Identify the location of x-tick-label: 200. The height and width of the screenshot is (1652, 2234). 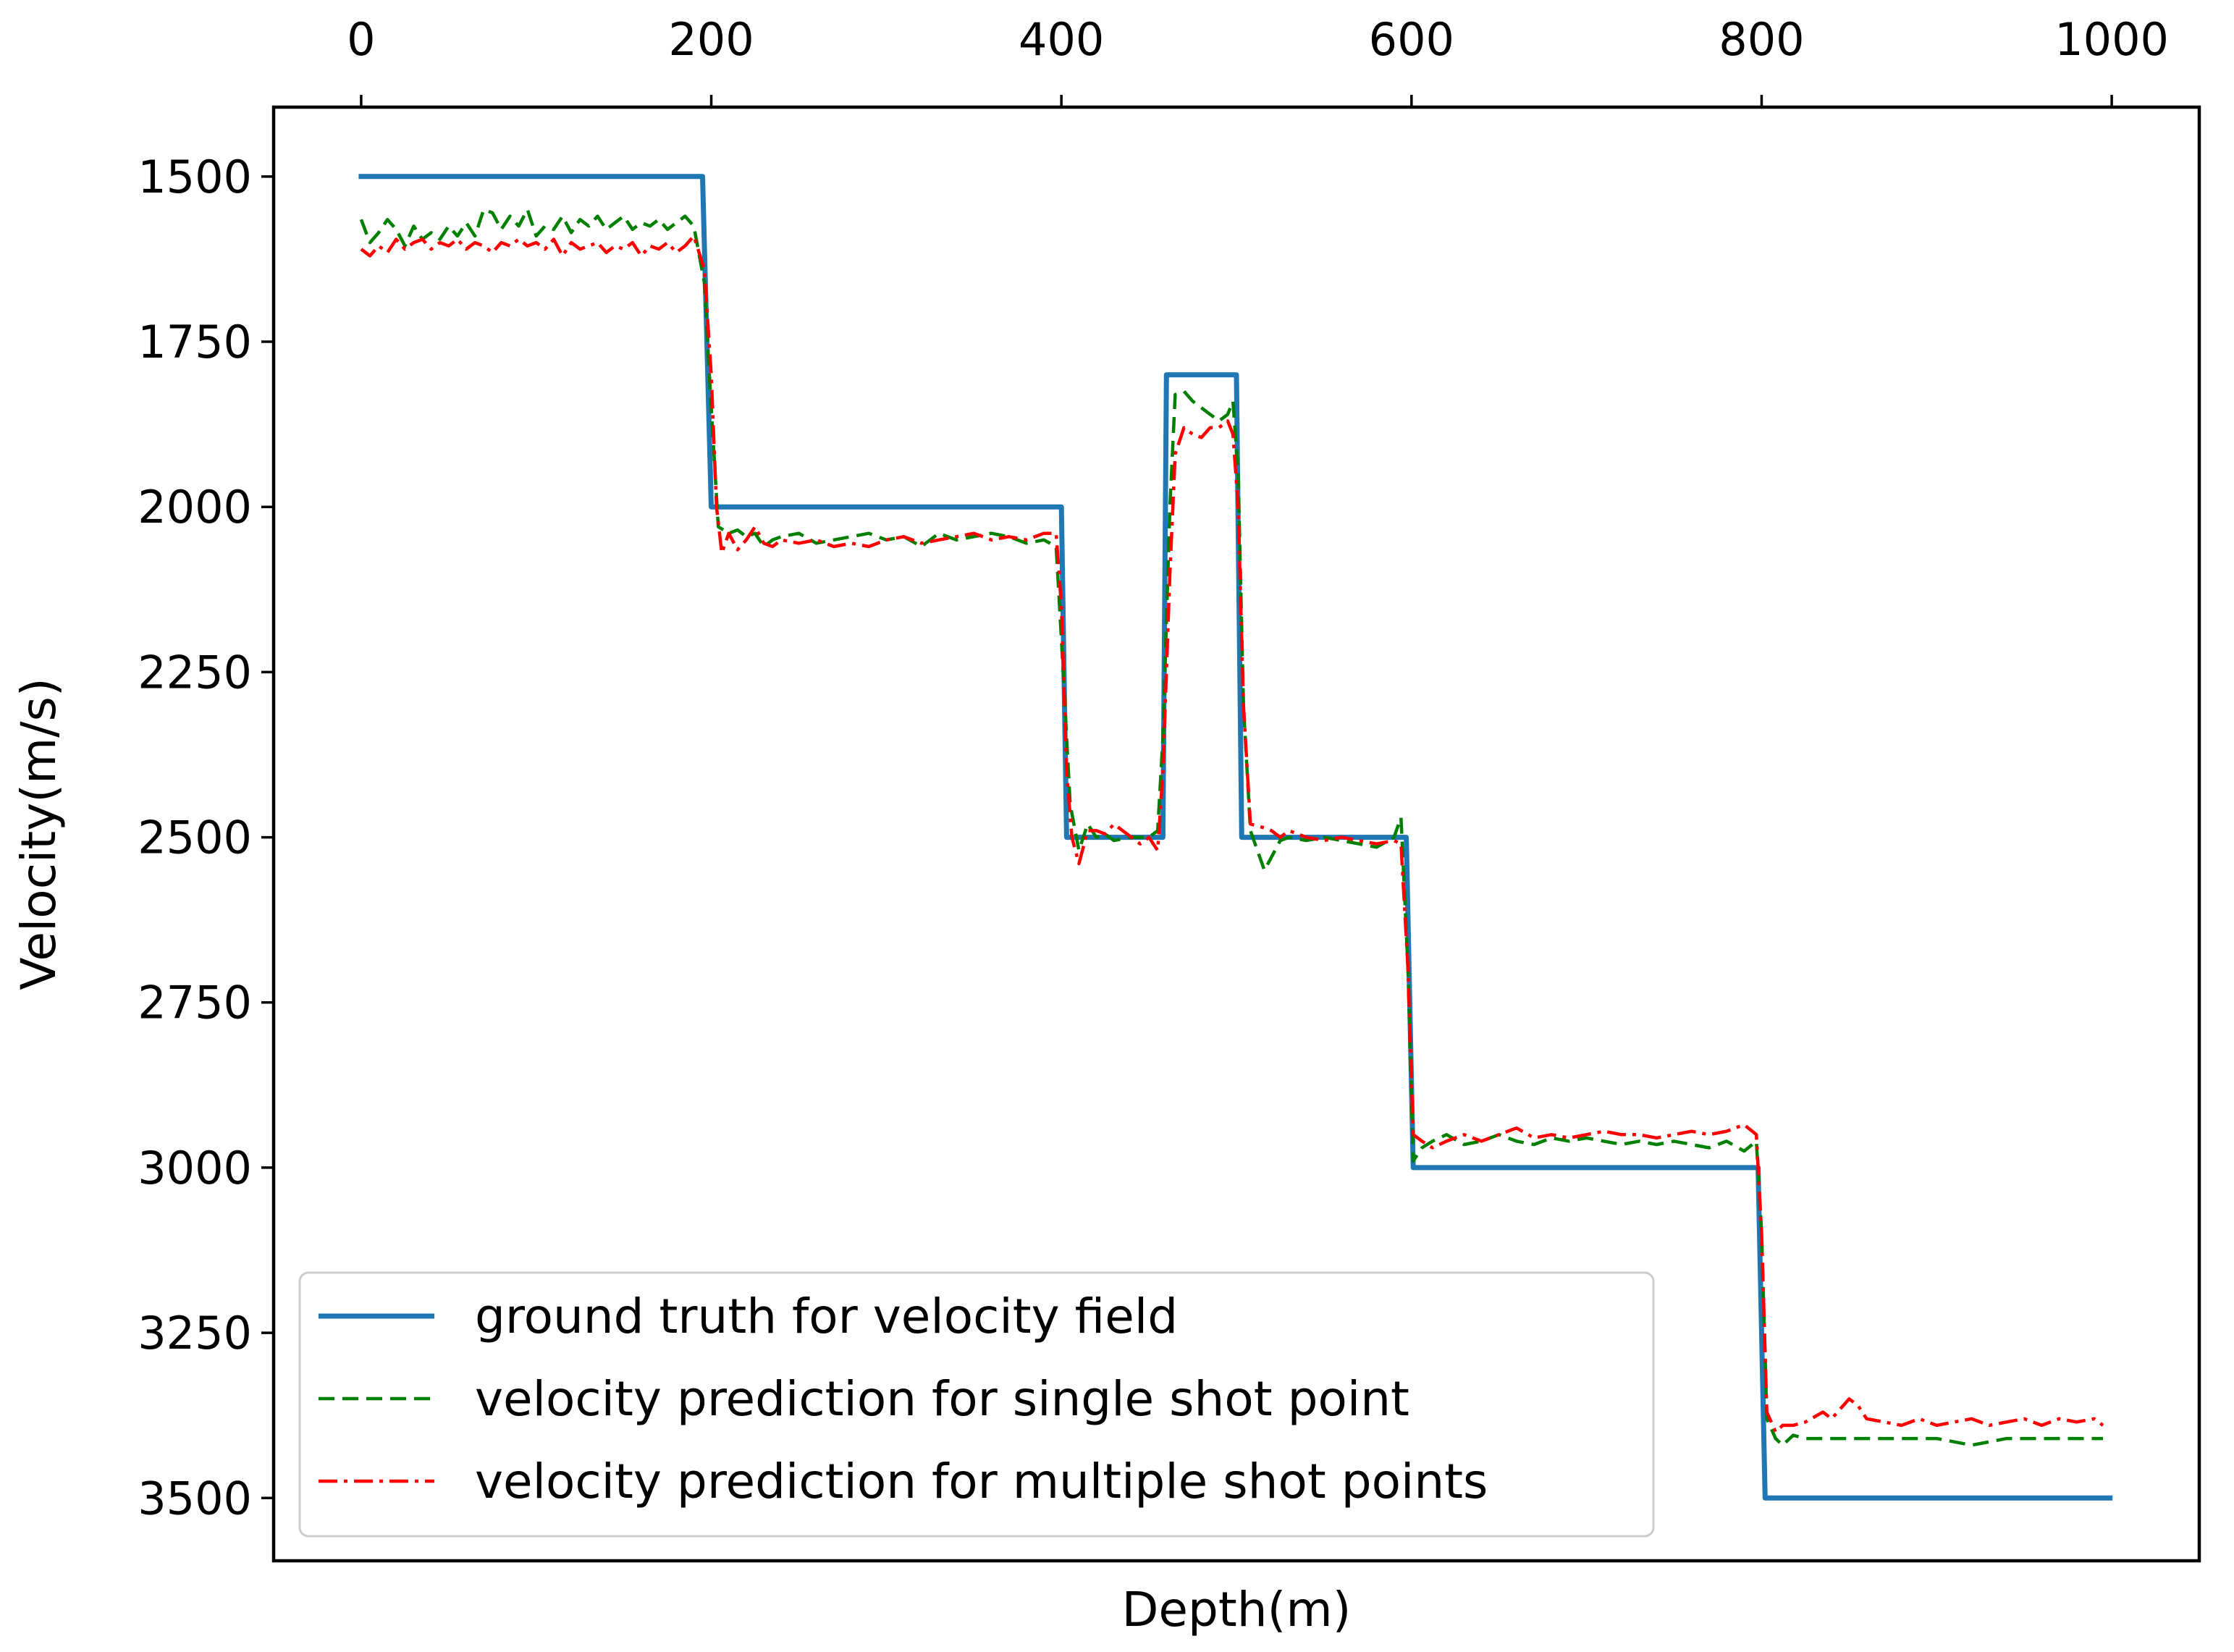
(711, 40).